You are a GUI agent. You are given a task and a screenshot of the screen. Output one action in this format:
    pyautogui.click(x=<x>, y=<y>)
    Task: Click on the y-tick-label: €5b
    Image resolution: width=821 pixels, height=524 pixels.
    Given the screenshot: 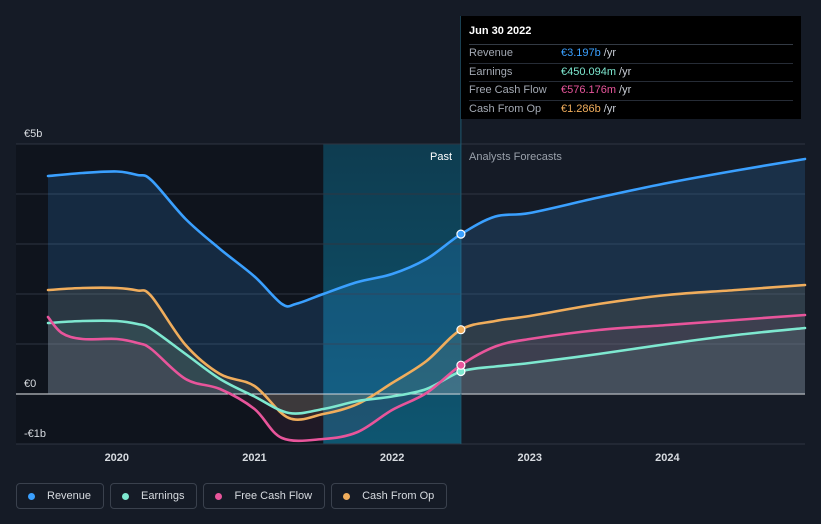 What is the action you would take?
    pyautogui.click(x=33, y=134)
    